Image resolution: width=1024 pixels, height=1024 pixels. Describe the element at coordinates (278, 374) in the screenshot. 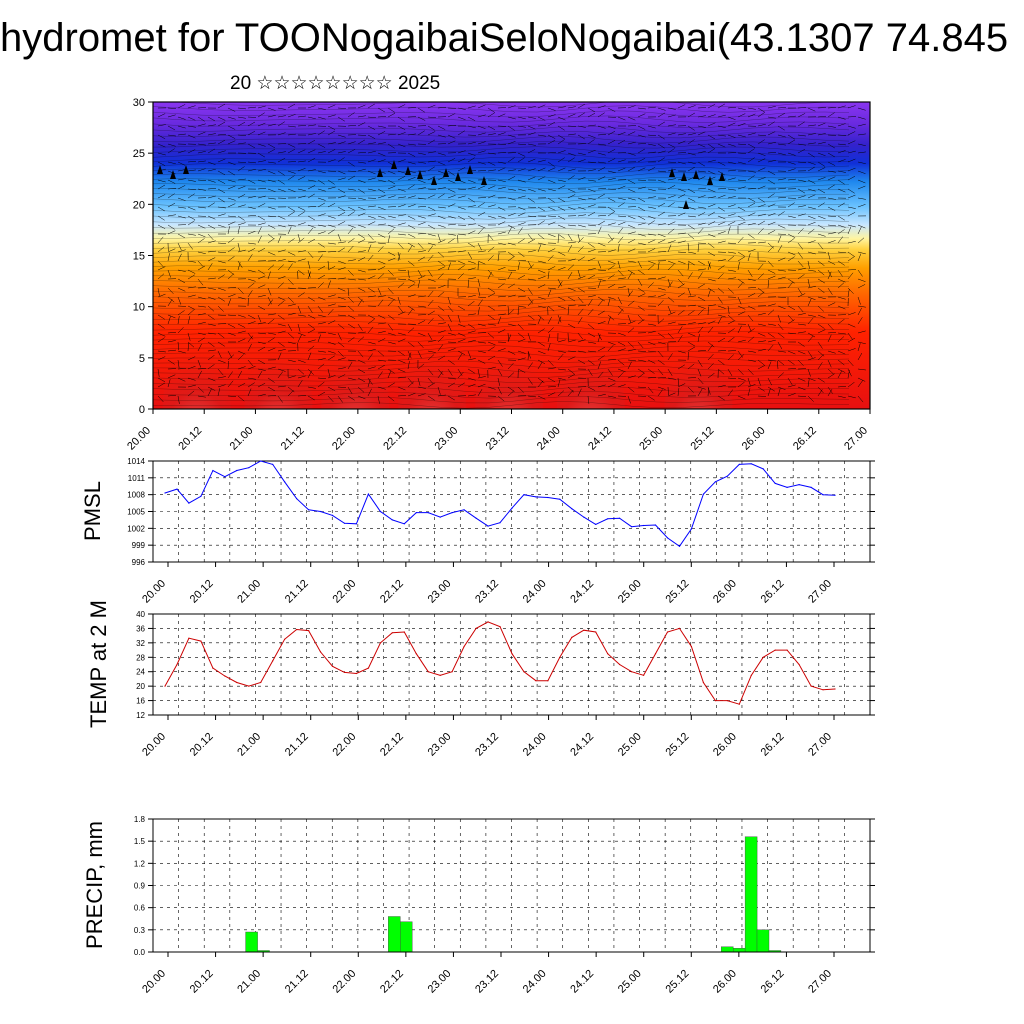

I see `warm-surface-cell` at that location.